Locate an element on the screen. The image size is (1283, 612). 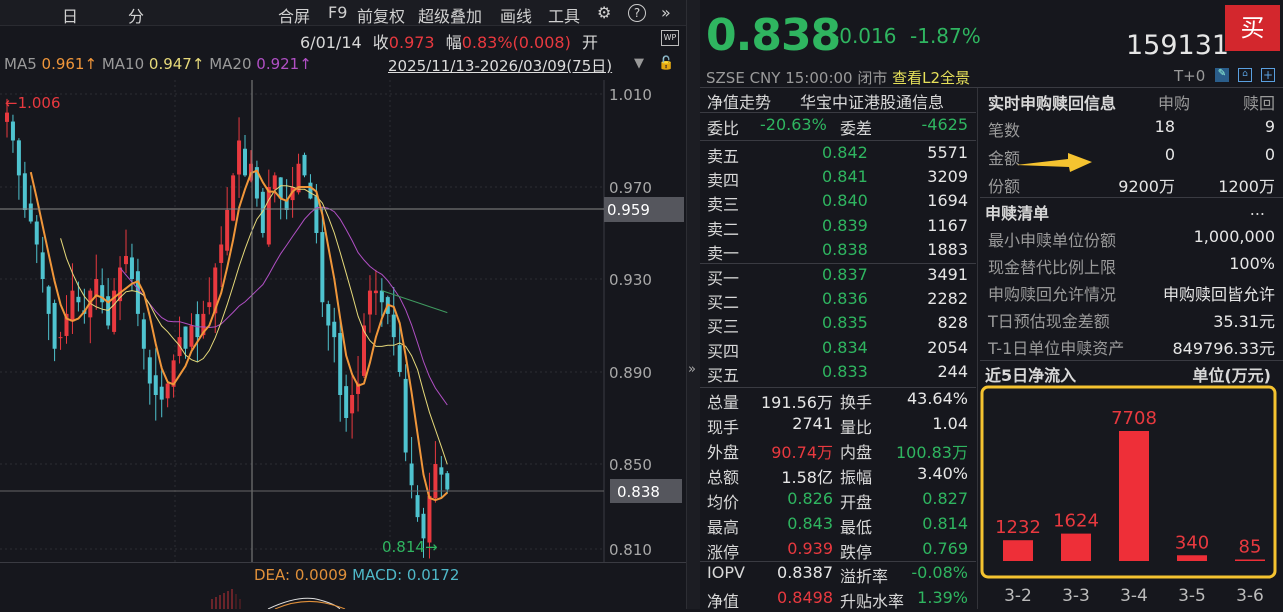
redeem-header: 赎回 is located at coordinates (1258, 103).